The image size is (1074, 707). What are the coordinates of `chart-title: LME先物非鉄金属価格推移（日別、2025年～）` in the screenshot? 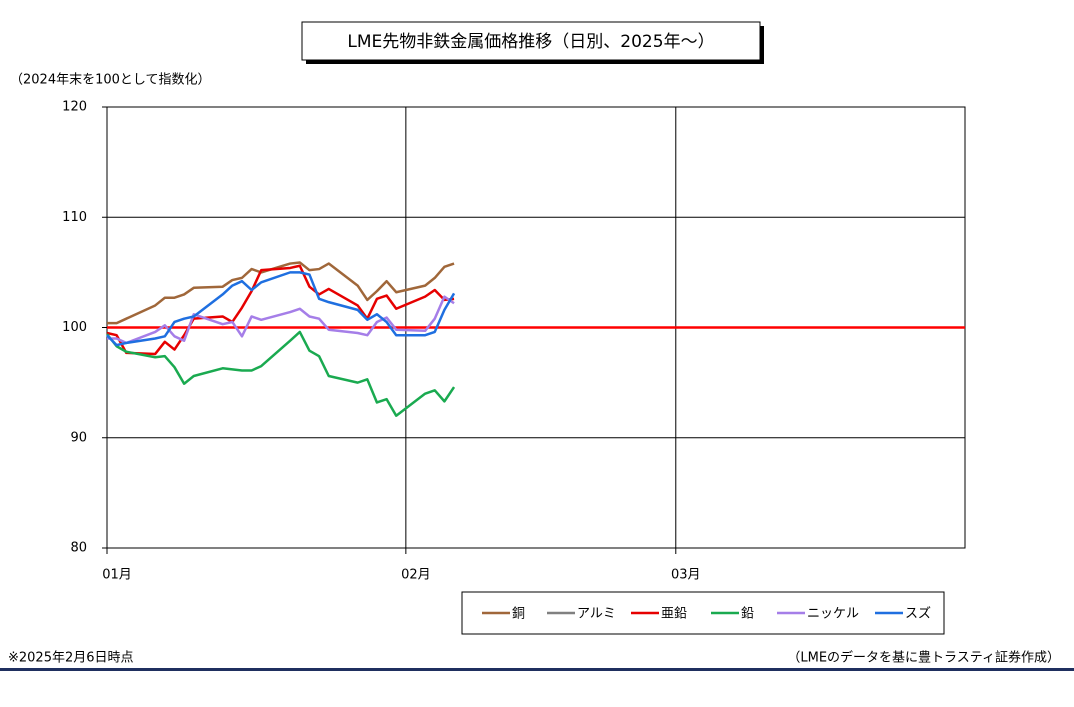 It's located at (530, 42).